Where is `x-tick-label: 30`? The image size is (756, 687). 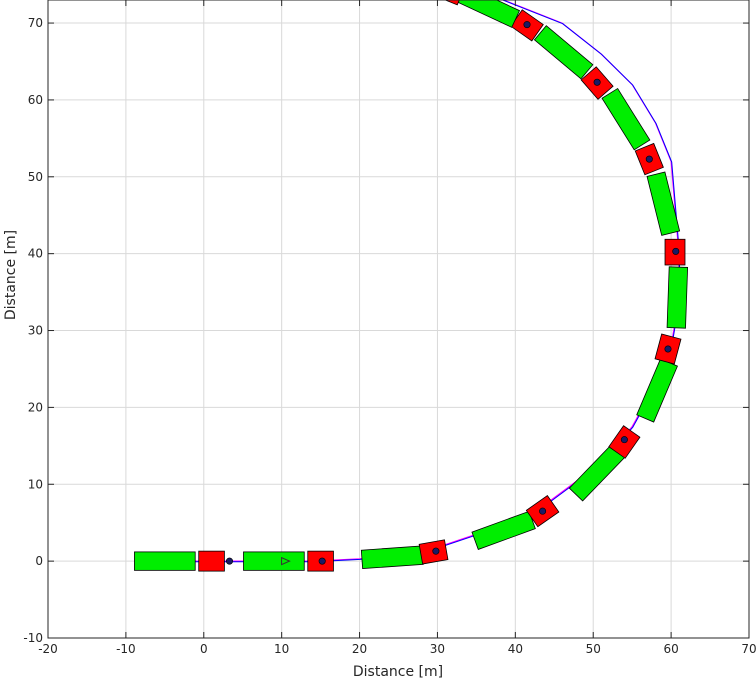 x-tick-label: 30 is located at coordinates (437, 649).